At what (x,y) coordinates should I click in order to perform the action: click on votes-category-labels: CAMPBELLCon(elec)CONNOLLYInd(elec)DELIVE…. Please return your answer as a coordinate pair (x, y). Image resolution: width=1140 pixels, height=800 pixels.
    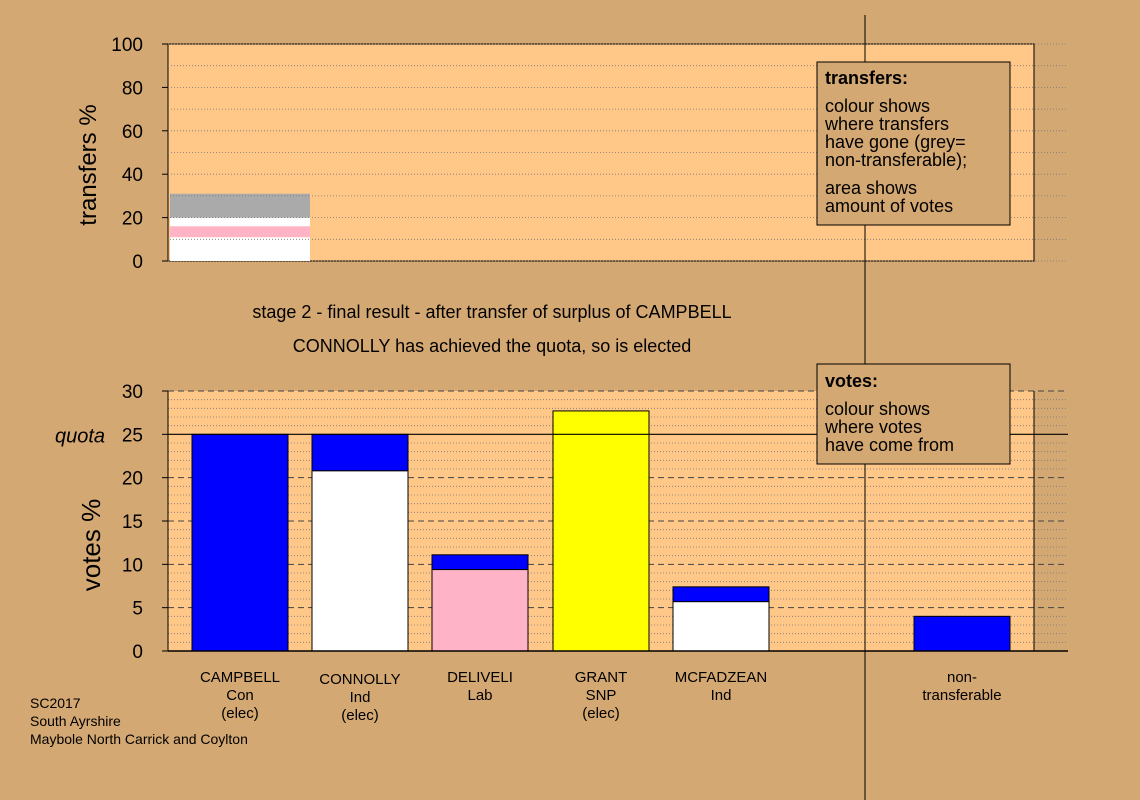
    Looking at the image, I should click on (601, 696).